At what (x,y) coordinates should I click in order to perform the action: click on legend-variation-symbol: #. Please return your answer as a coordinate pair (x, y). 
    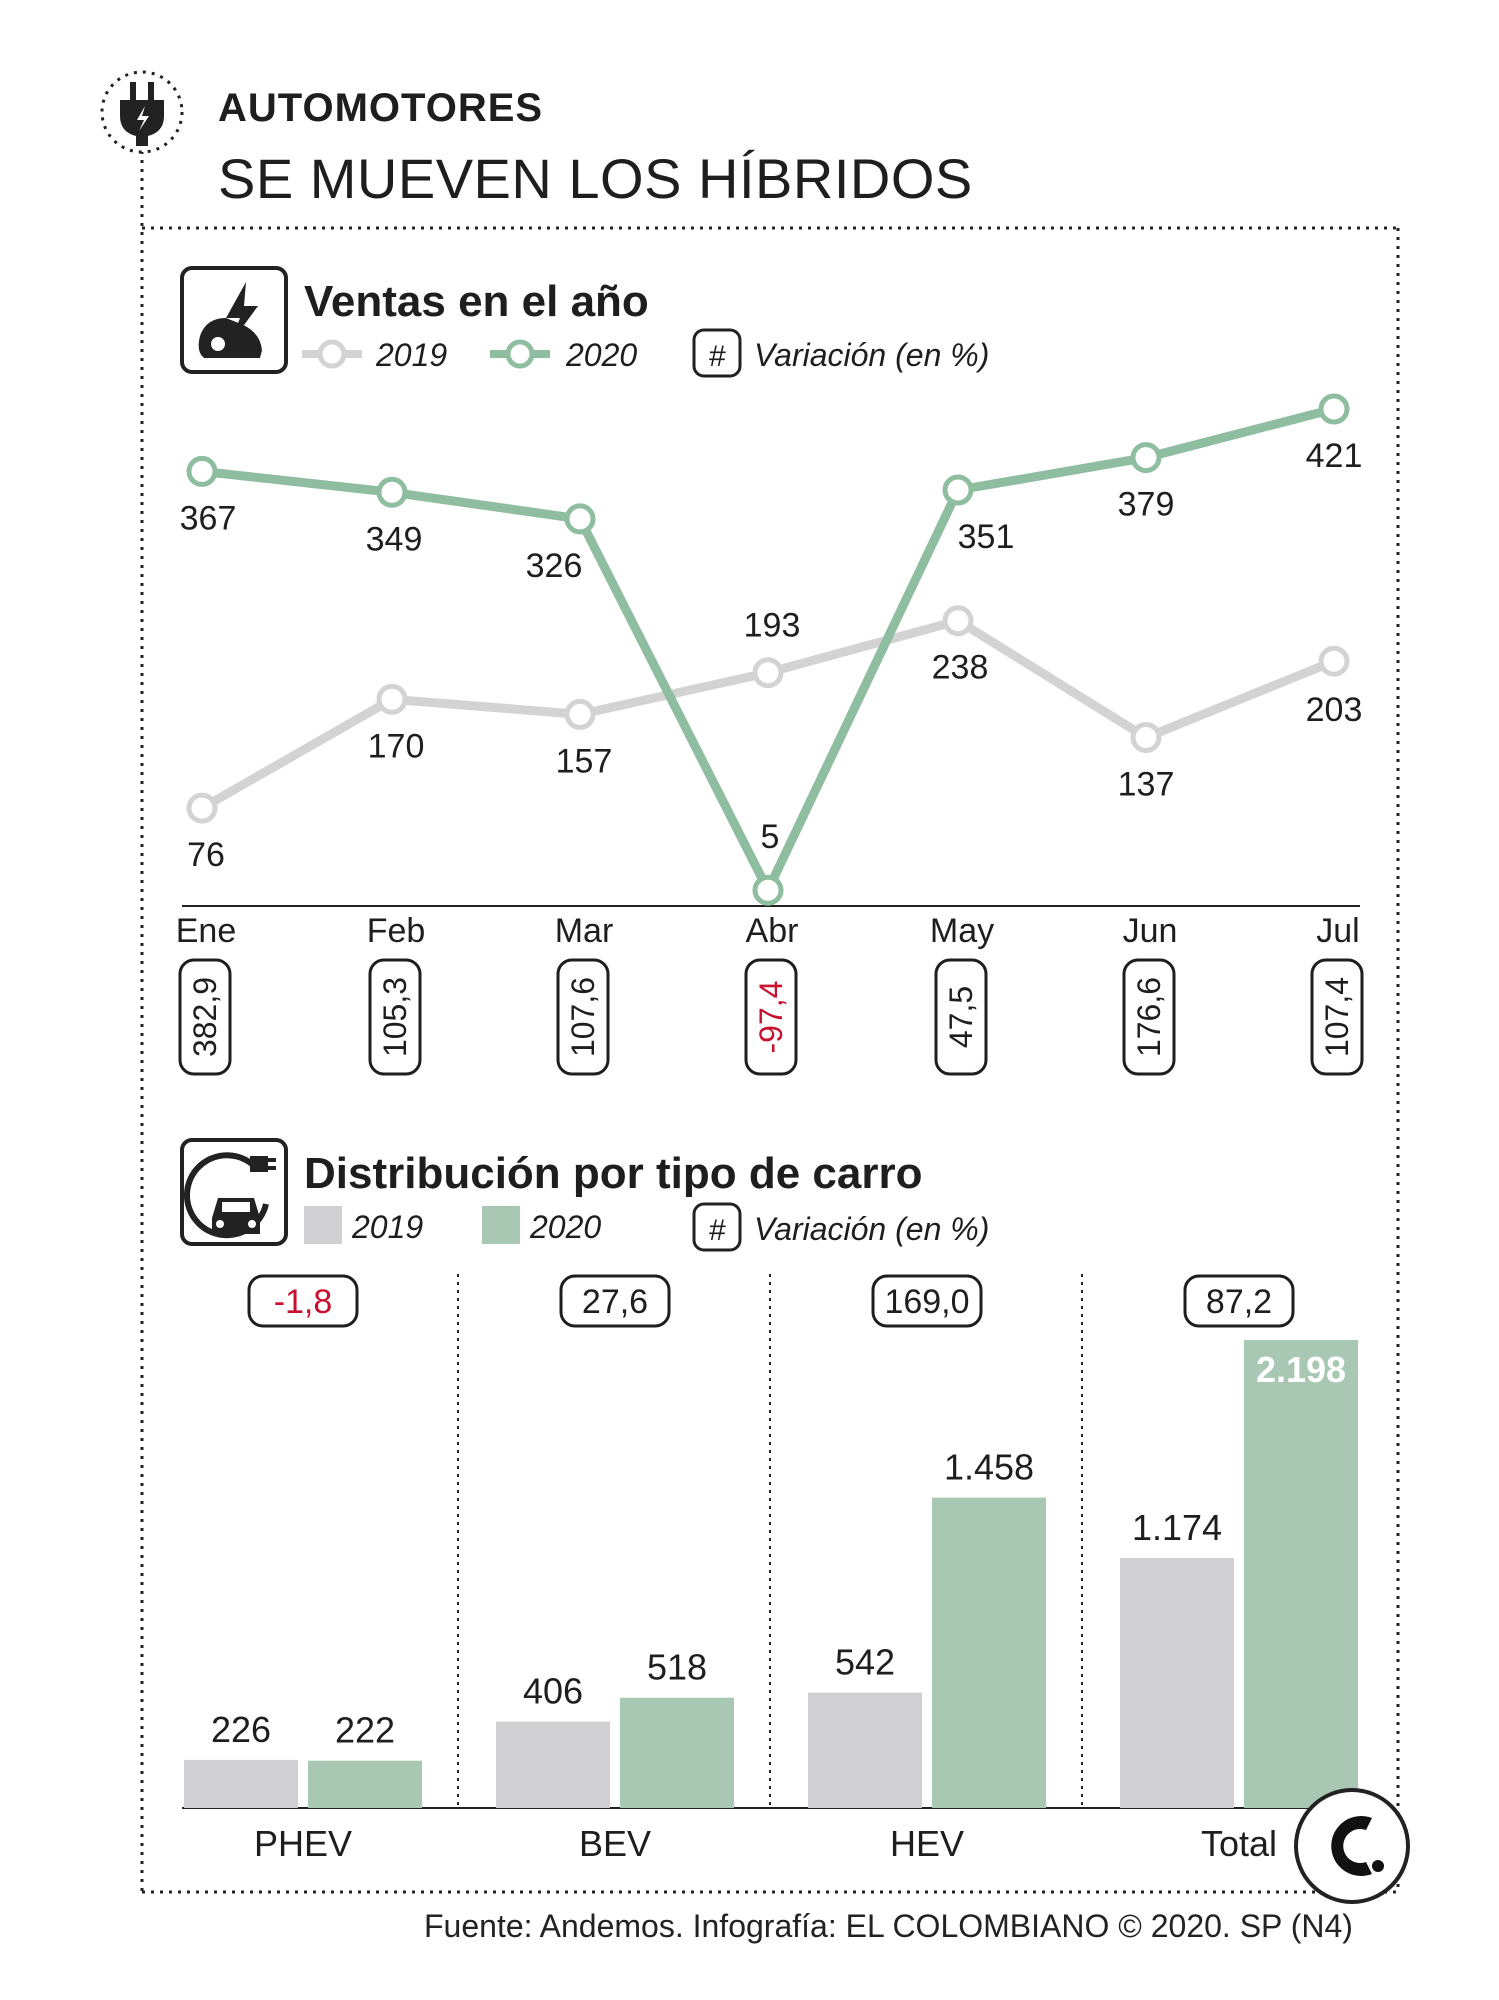
    Looking at the image, I should click on (717, 356).